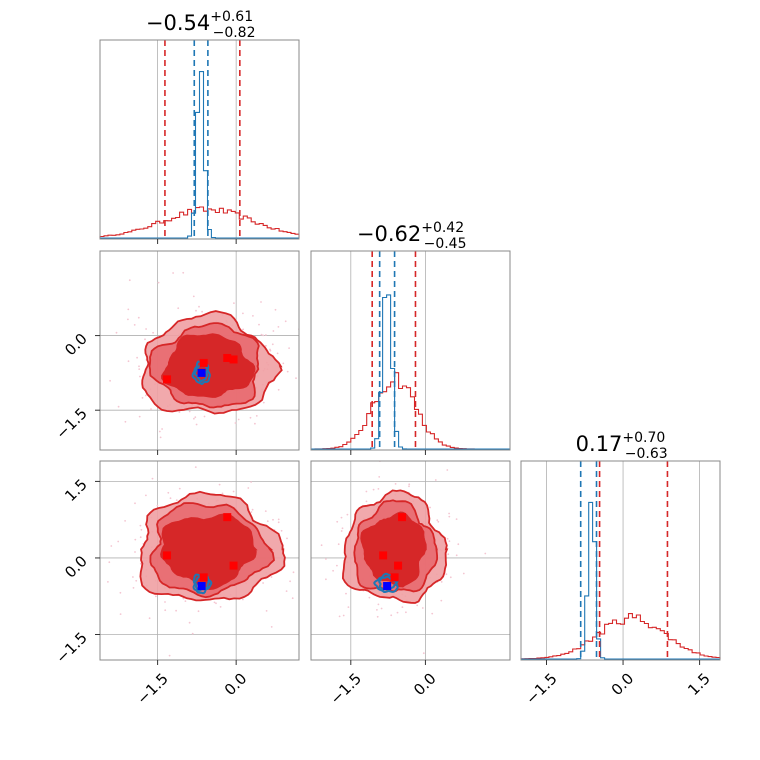 Image resolution: width=760 pixels, height=760 pixels. I want to click on diagonal-panel-1: −0.54+0.61−0.82, so click(199, 124).